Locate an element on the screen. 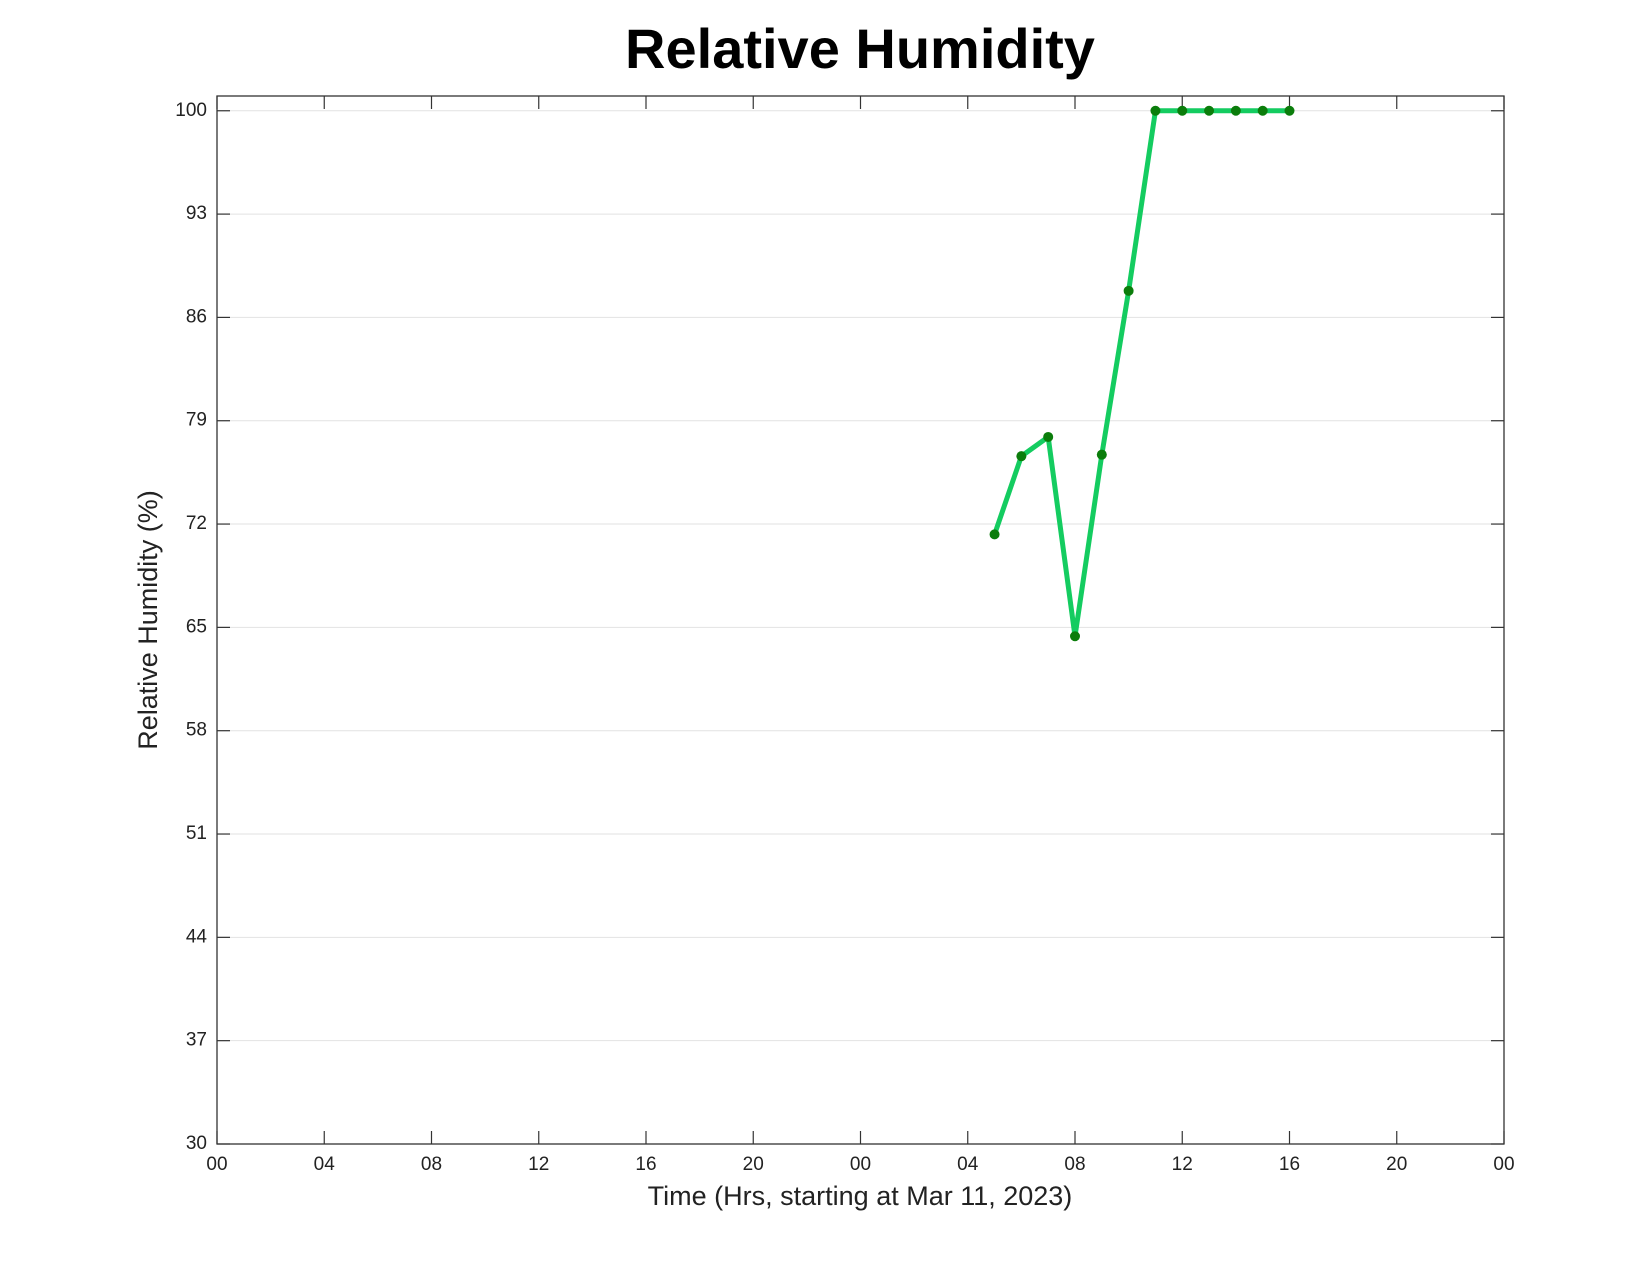 This screenshot has width=1650, height=1275. y-tick-label: 44 is located at coordinates (197, 936).